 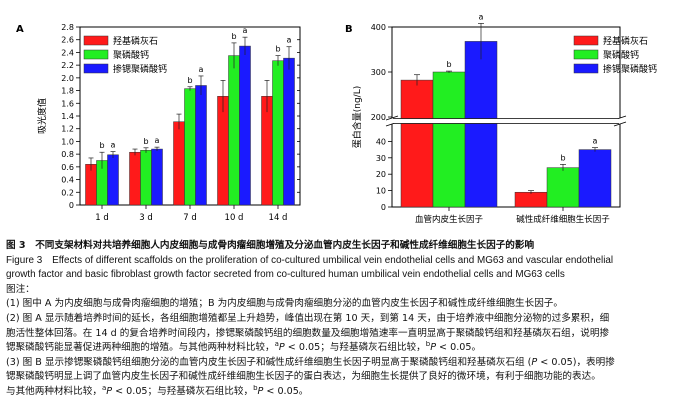 I want to click on x-tick-label-a: 10 d, so click(x=234, y=218).